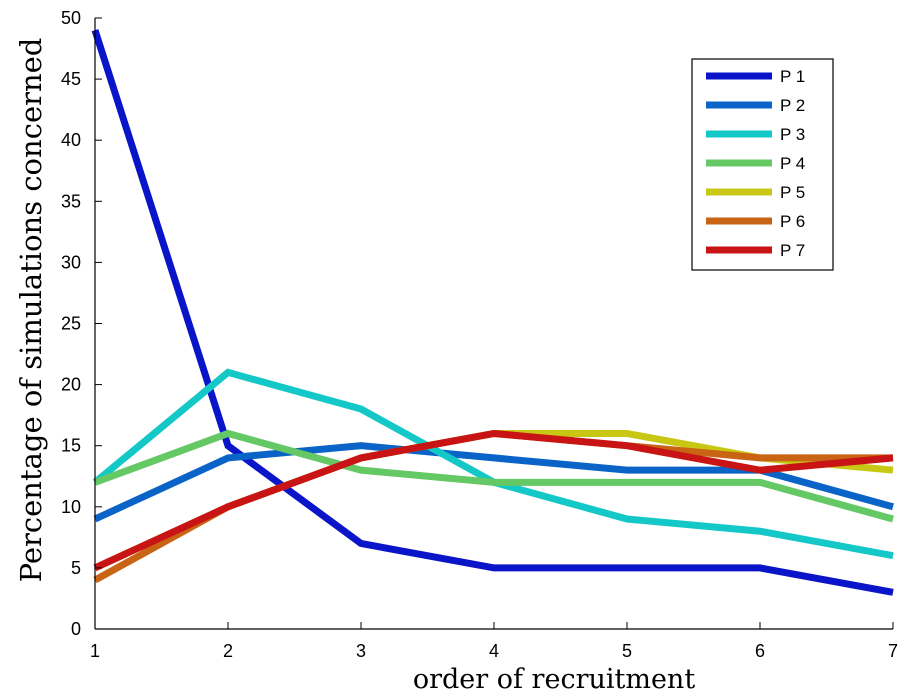 The image size is (903, 693). What do you see at coordinates (71, 385) in the screenshot?
I see `y-tick-label: 20` at bounding box center [71, 385].